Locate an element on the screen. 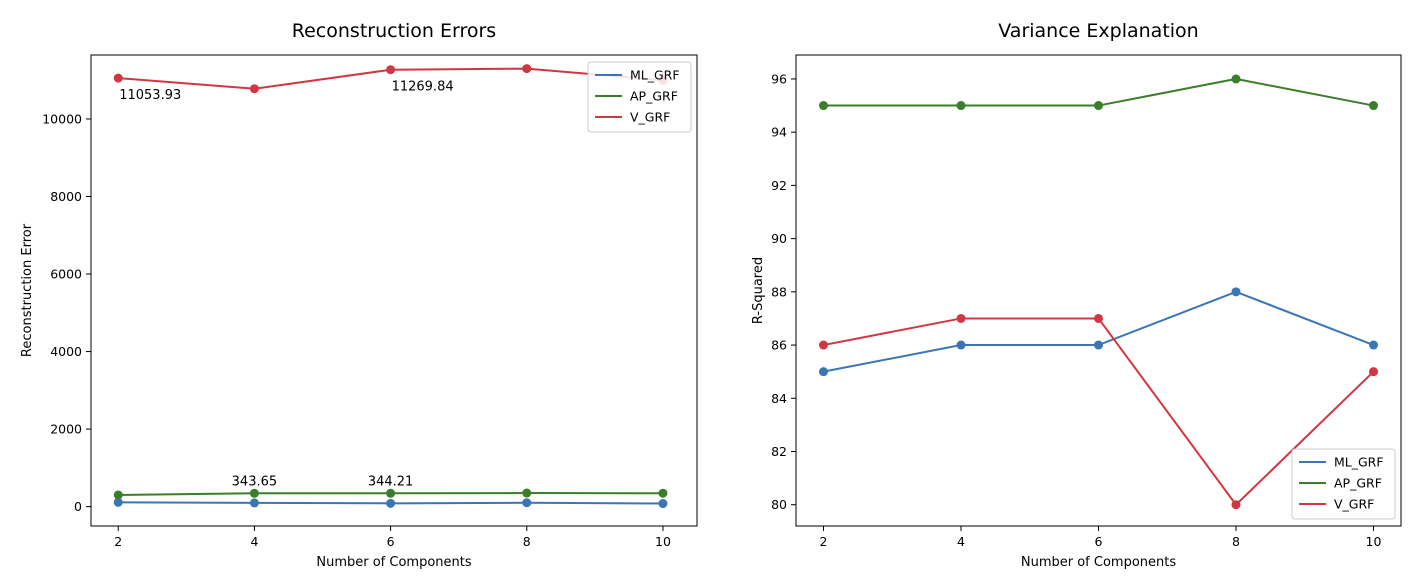  chart-title: Reconstruction Errors is located at coordinates (394, 31).